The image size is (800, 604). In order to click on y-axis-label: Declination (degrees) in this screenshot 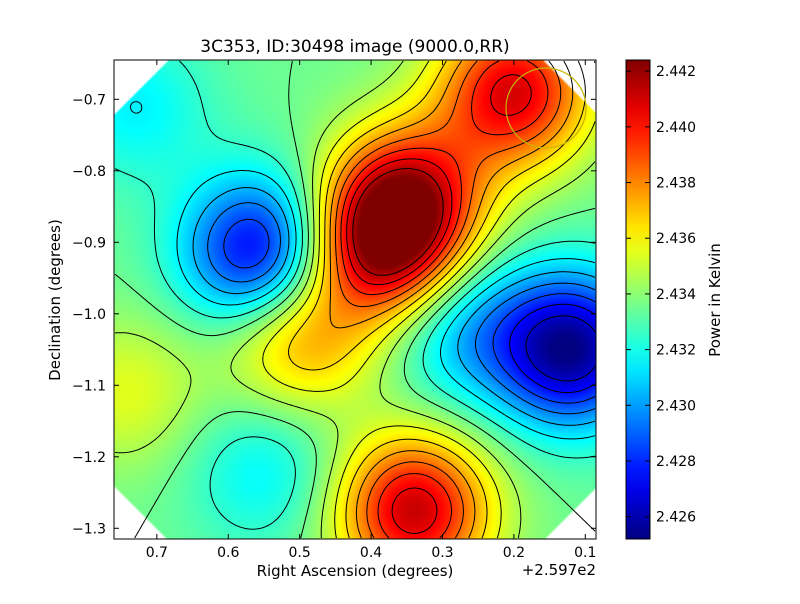, I will do `click(55, 300)`.